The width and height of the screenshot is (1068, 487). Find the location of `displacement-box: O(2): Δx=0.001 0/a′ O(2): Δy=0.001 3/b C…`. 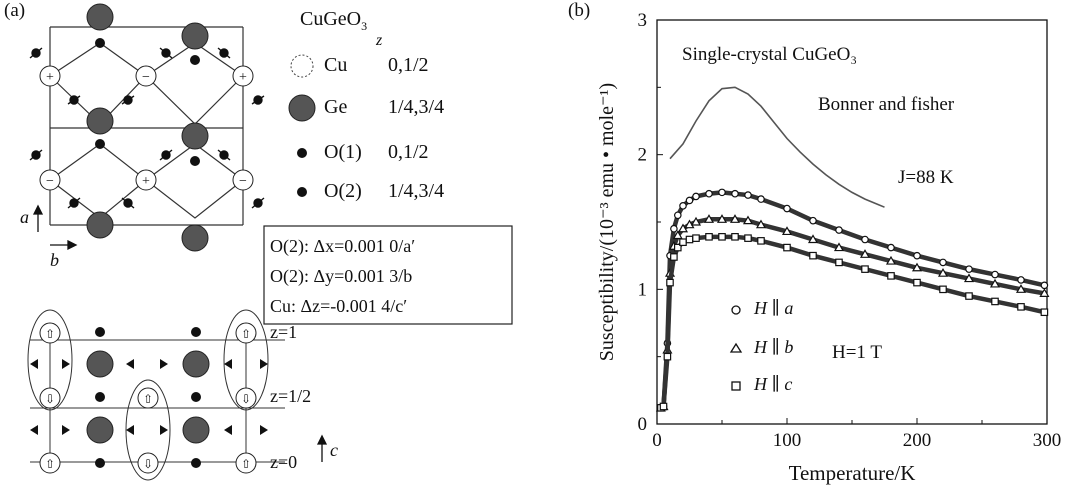

displacement-box: O(2): Δx=0.001 0/a′ O(2): Δy=0.001 3/b C… is located at coordinates (342, 276).